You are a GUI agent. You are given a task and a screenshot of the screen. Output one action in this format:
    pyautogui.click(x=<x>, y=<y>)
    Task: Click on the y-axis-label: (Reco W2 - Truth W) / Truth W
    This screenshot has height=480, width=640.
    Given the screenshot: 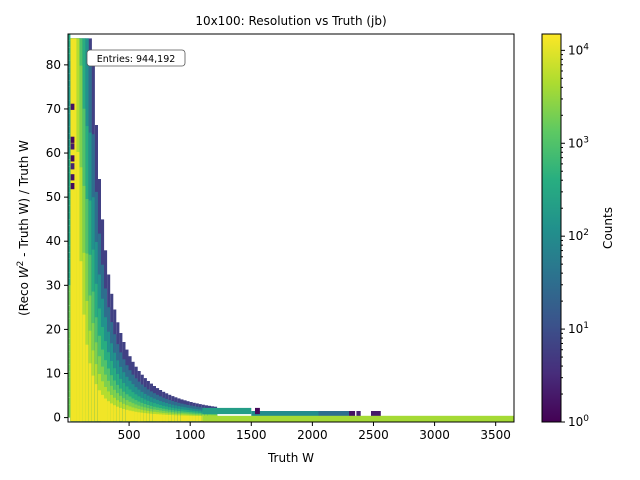 What is the action you would take?
    pyautogui.click(x=23, y=228)
    